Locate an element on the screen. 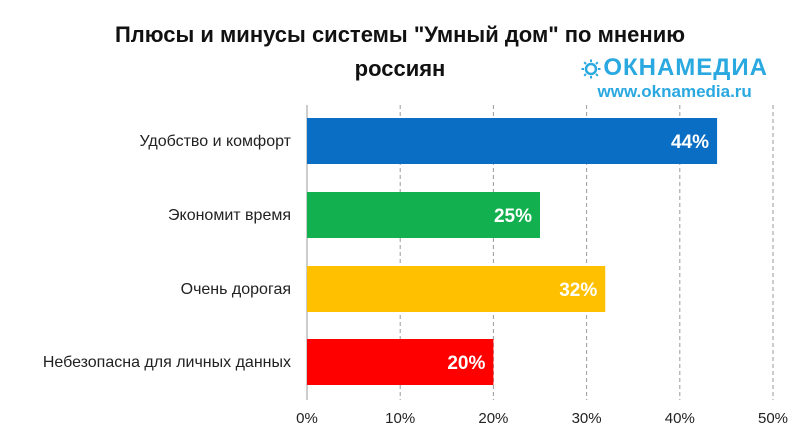  data-label: 20% is located at coordinates (466, 363).